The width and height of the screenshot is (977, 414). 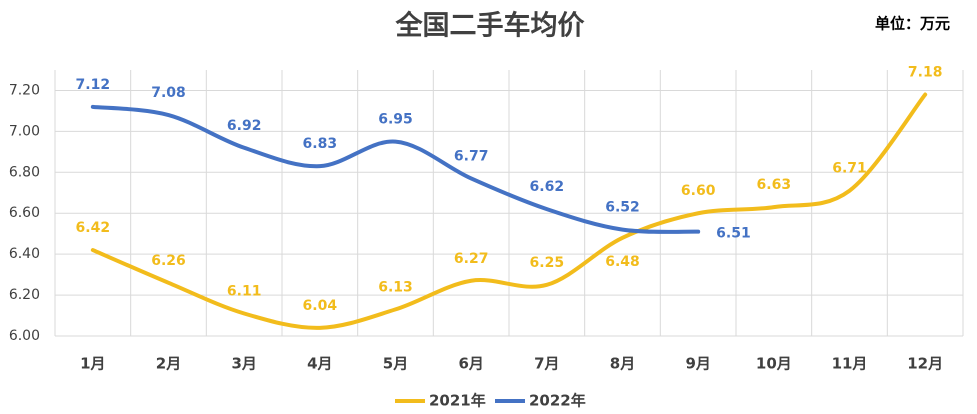 What do you see at coordinates (925, 364) in the screenshot?
I see `x-tick-label: 12月` at bounding box center [925, 364].